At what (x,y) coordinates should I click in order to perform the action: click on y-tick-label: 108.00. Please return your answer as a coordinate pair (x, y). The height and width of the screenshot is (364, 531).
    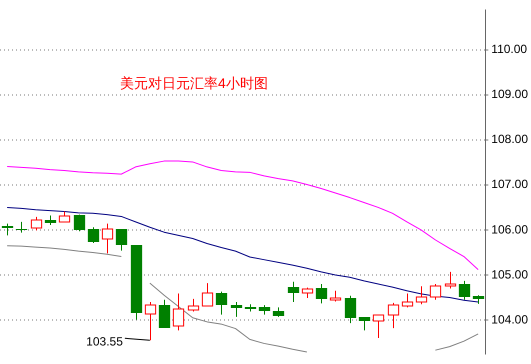
    Looking at the image, I should click on (509, 139).